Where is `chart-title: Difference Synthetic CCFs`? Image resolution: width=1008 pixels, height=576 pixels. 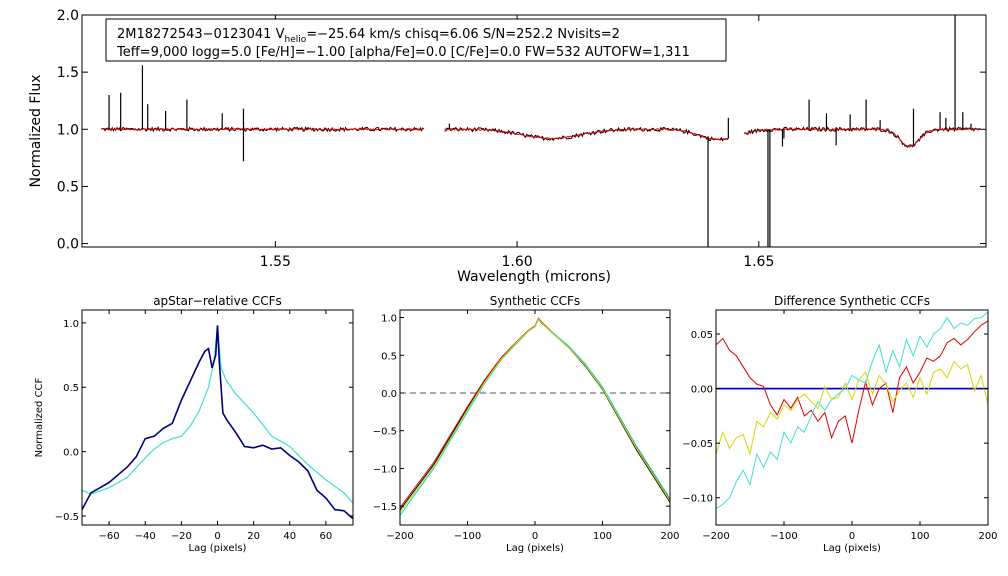
chart-title: Difference Synthetic CCFs is located at coordinates (852, 301).